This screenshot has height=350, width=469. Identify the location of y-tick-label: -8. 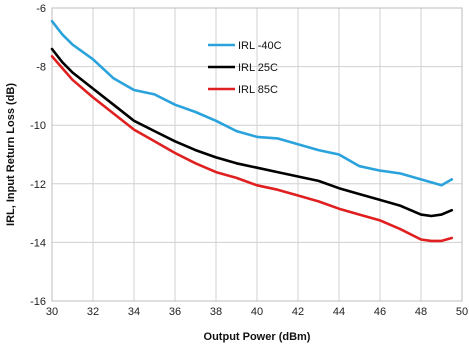
(41, 68).